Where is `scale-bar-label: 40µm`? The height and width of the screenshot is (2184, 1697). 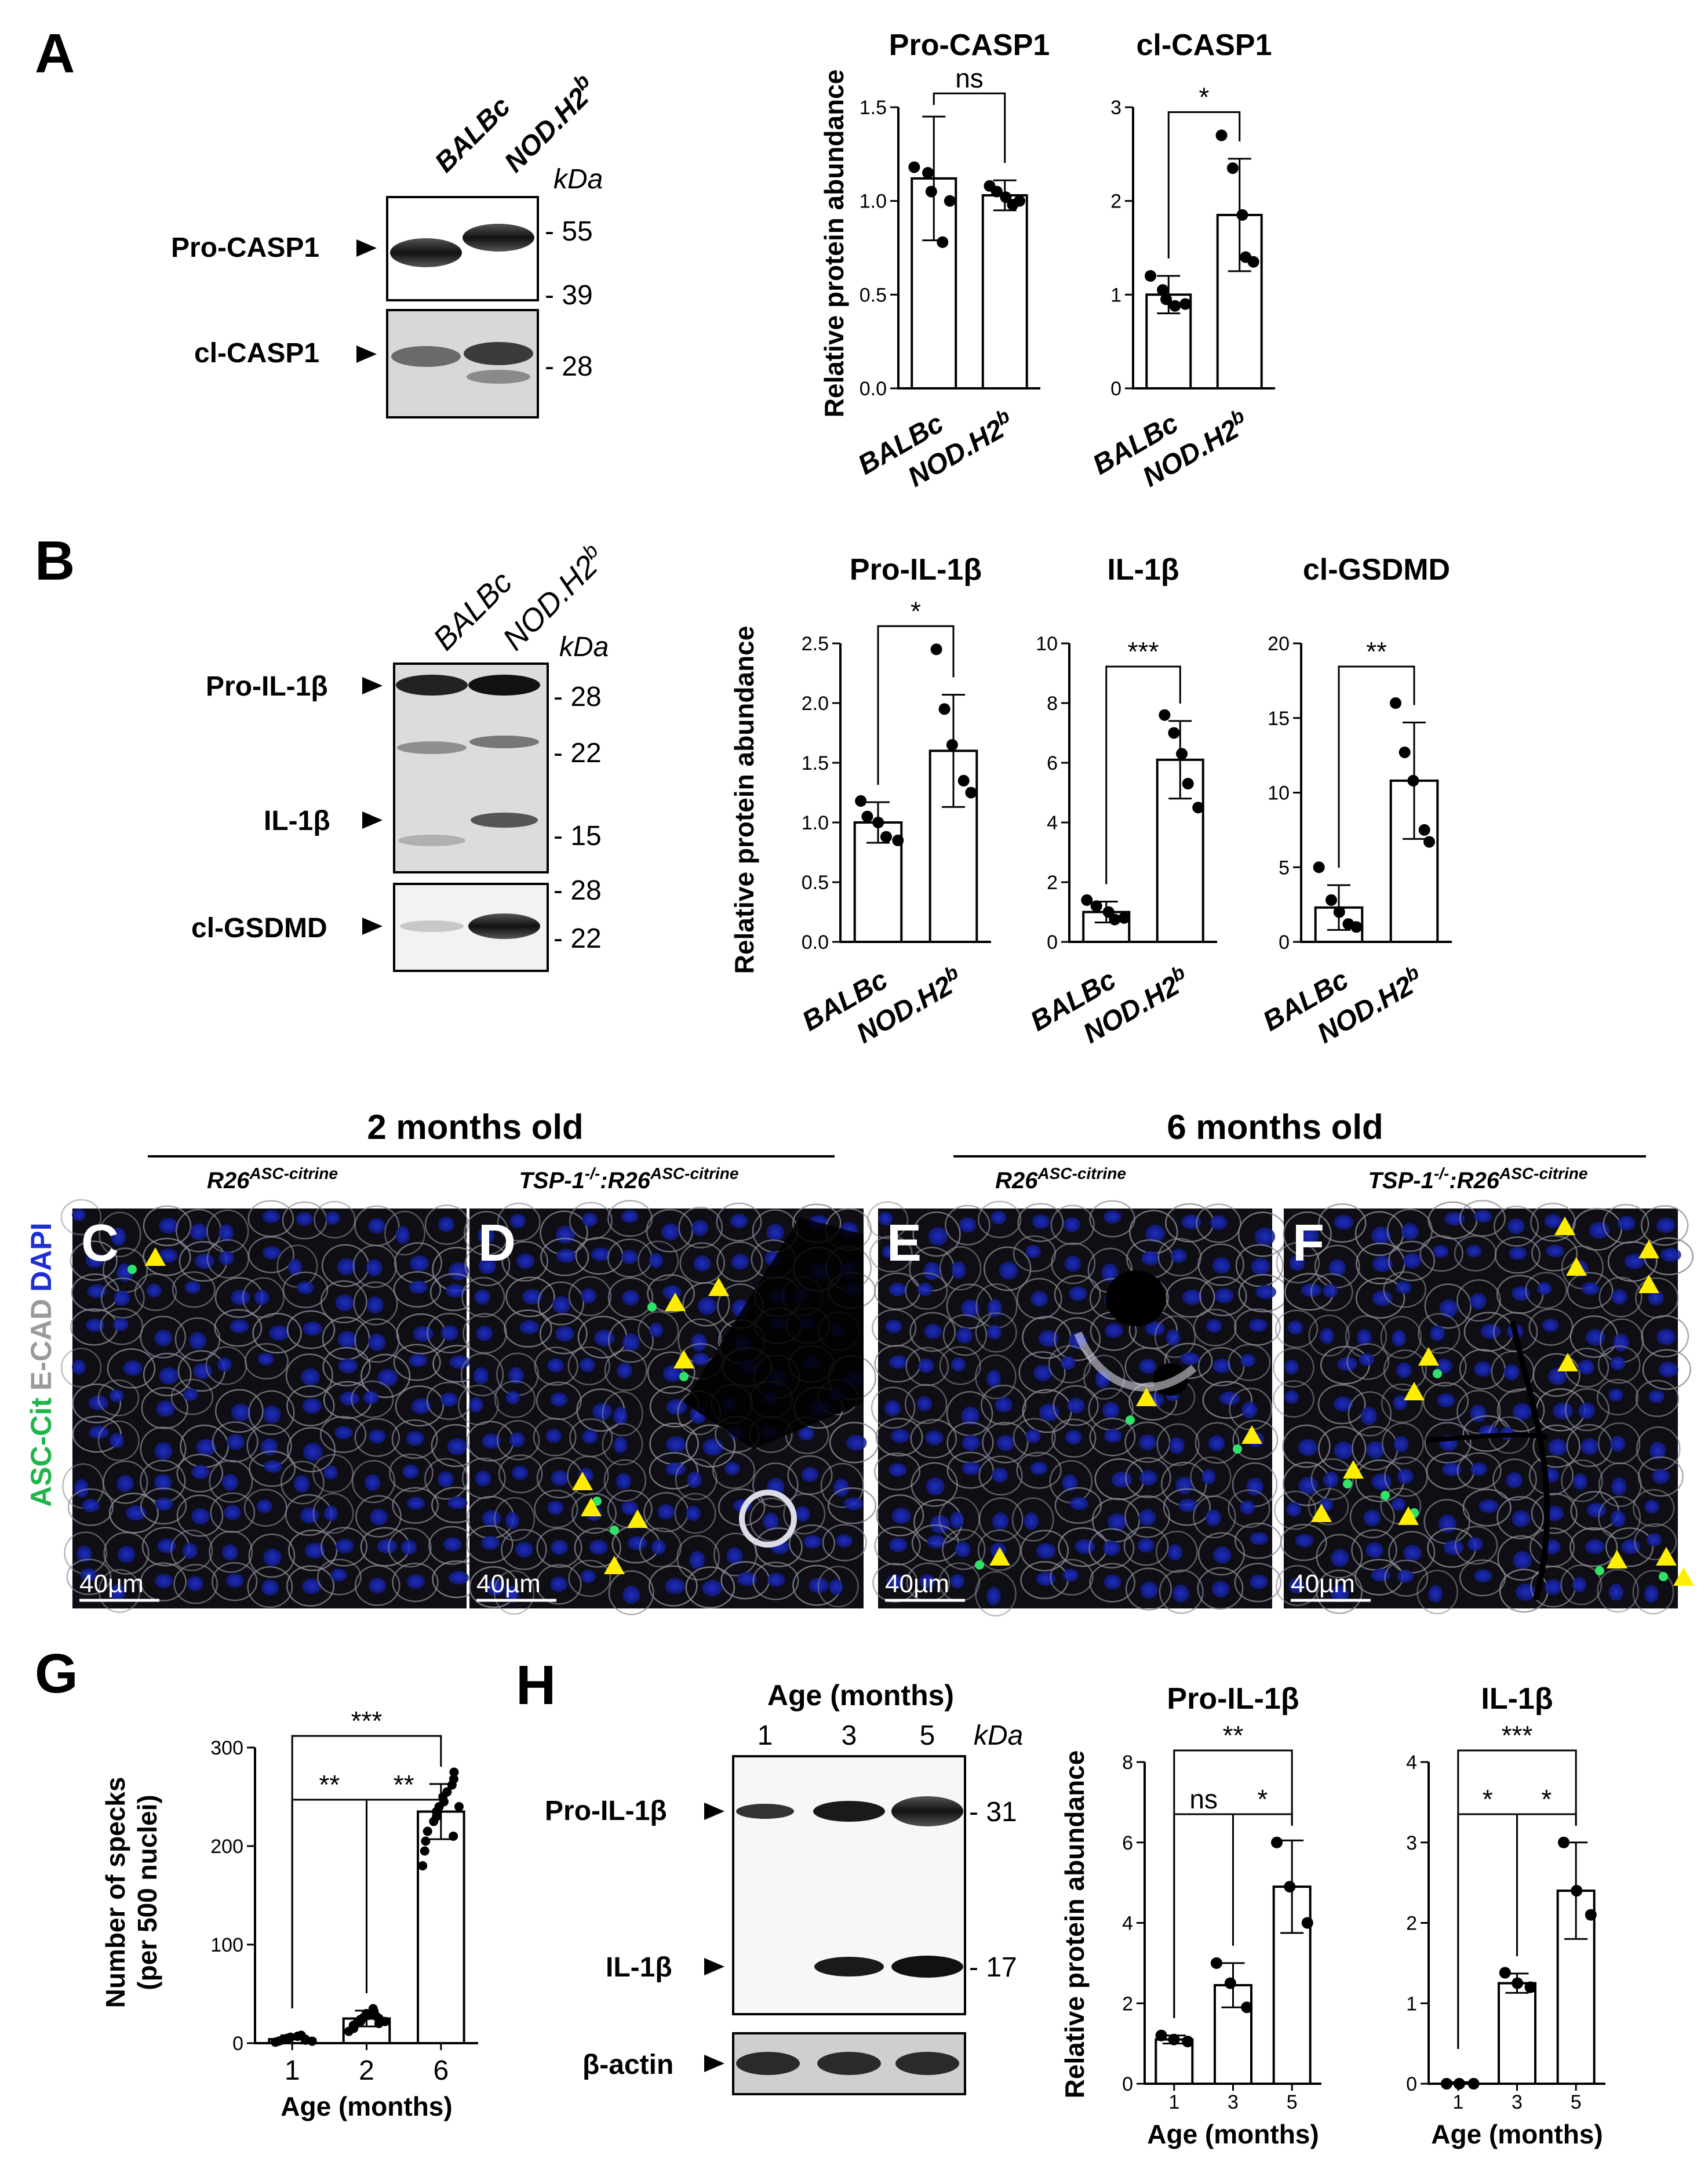
scale-bar-label: 40µm is located at coordinates (917, 1584).